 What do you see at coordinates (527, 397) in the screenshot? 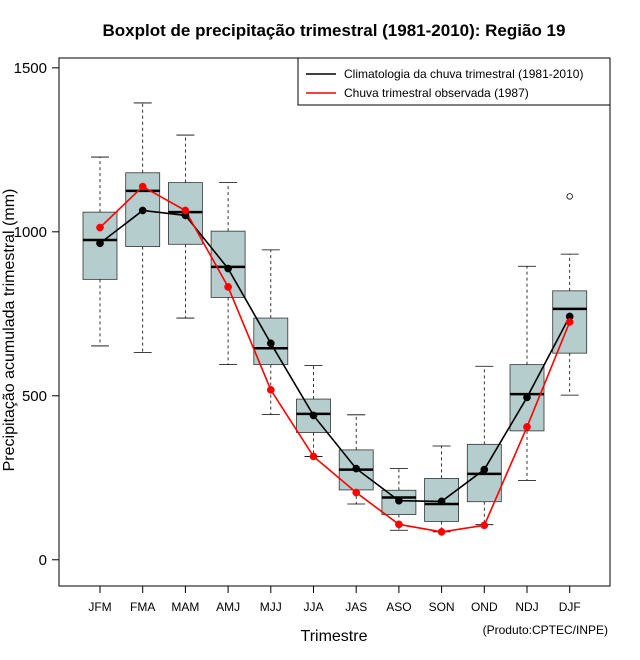
I see `climatology-point-NDJ` at bounding box center [527, 397].